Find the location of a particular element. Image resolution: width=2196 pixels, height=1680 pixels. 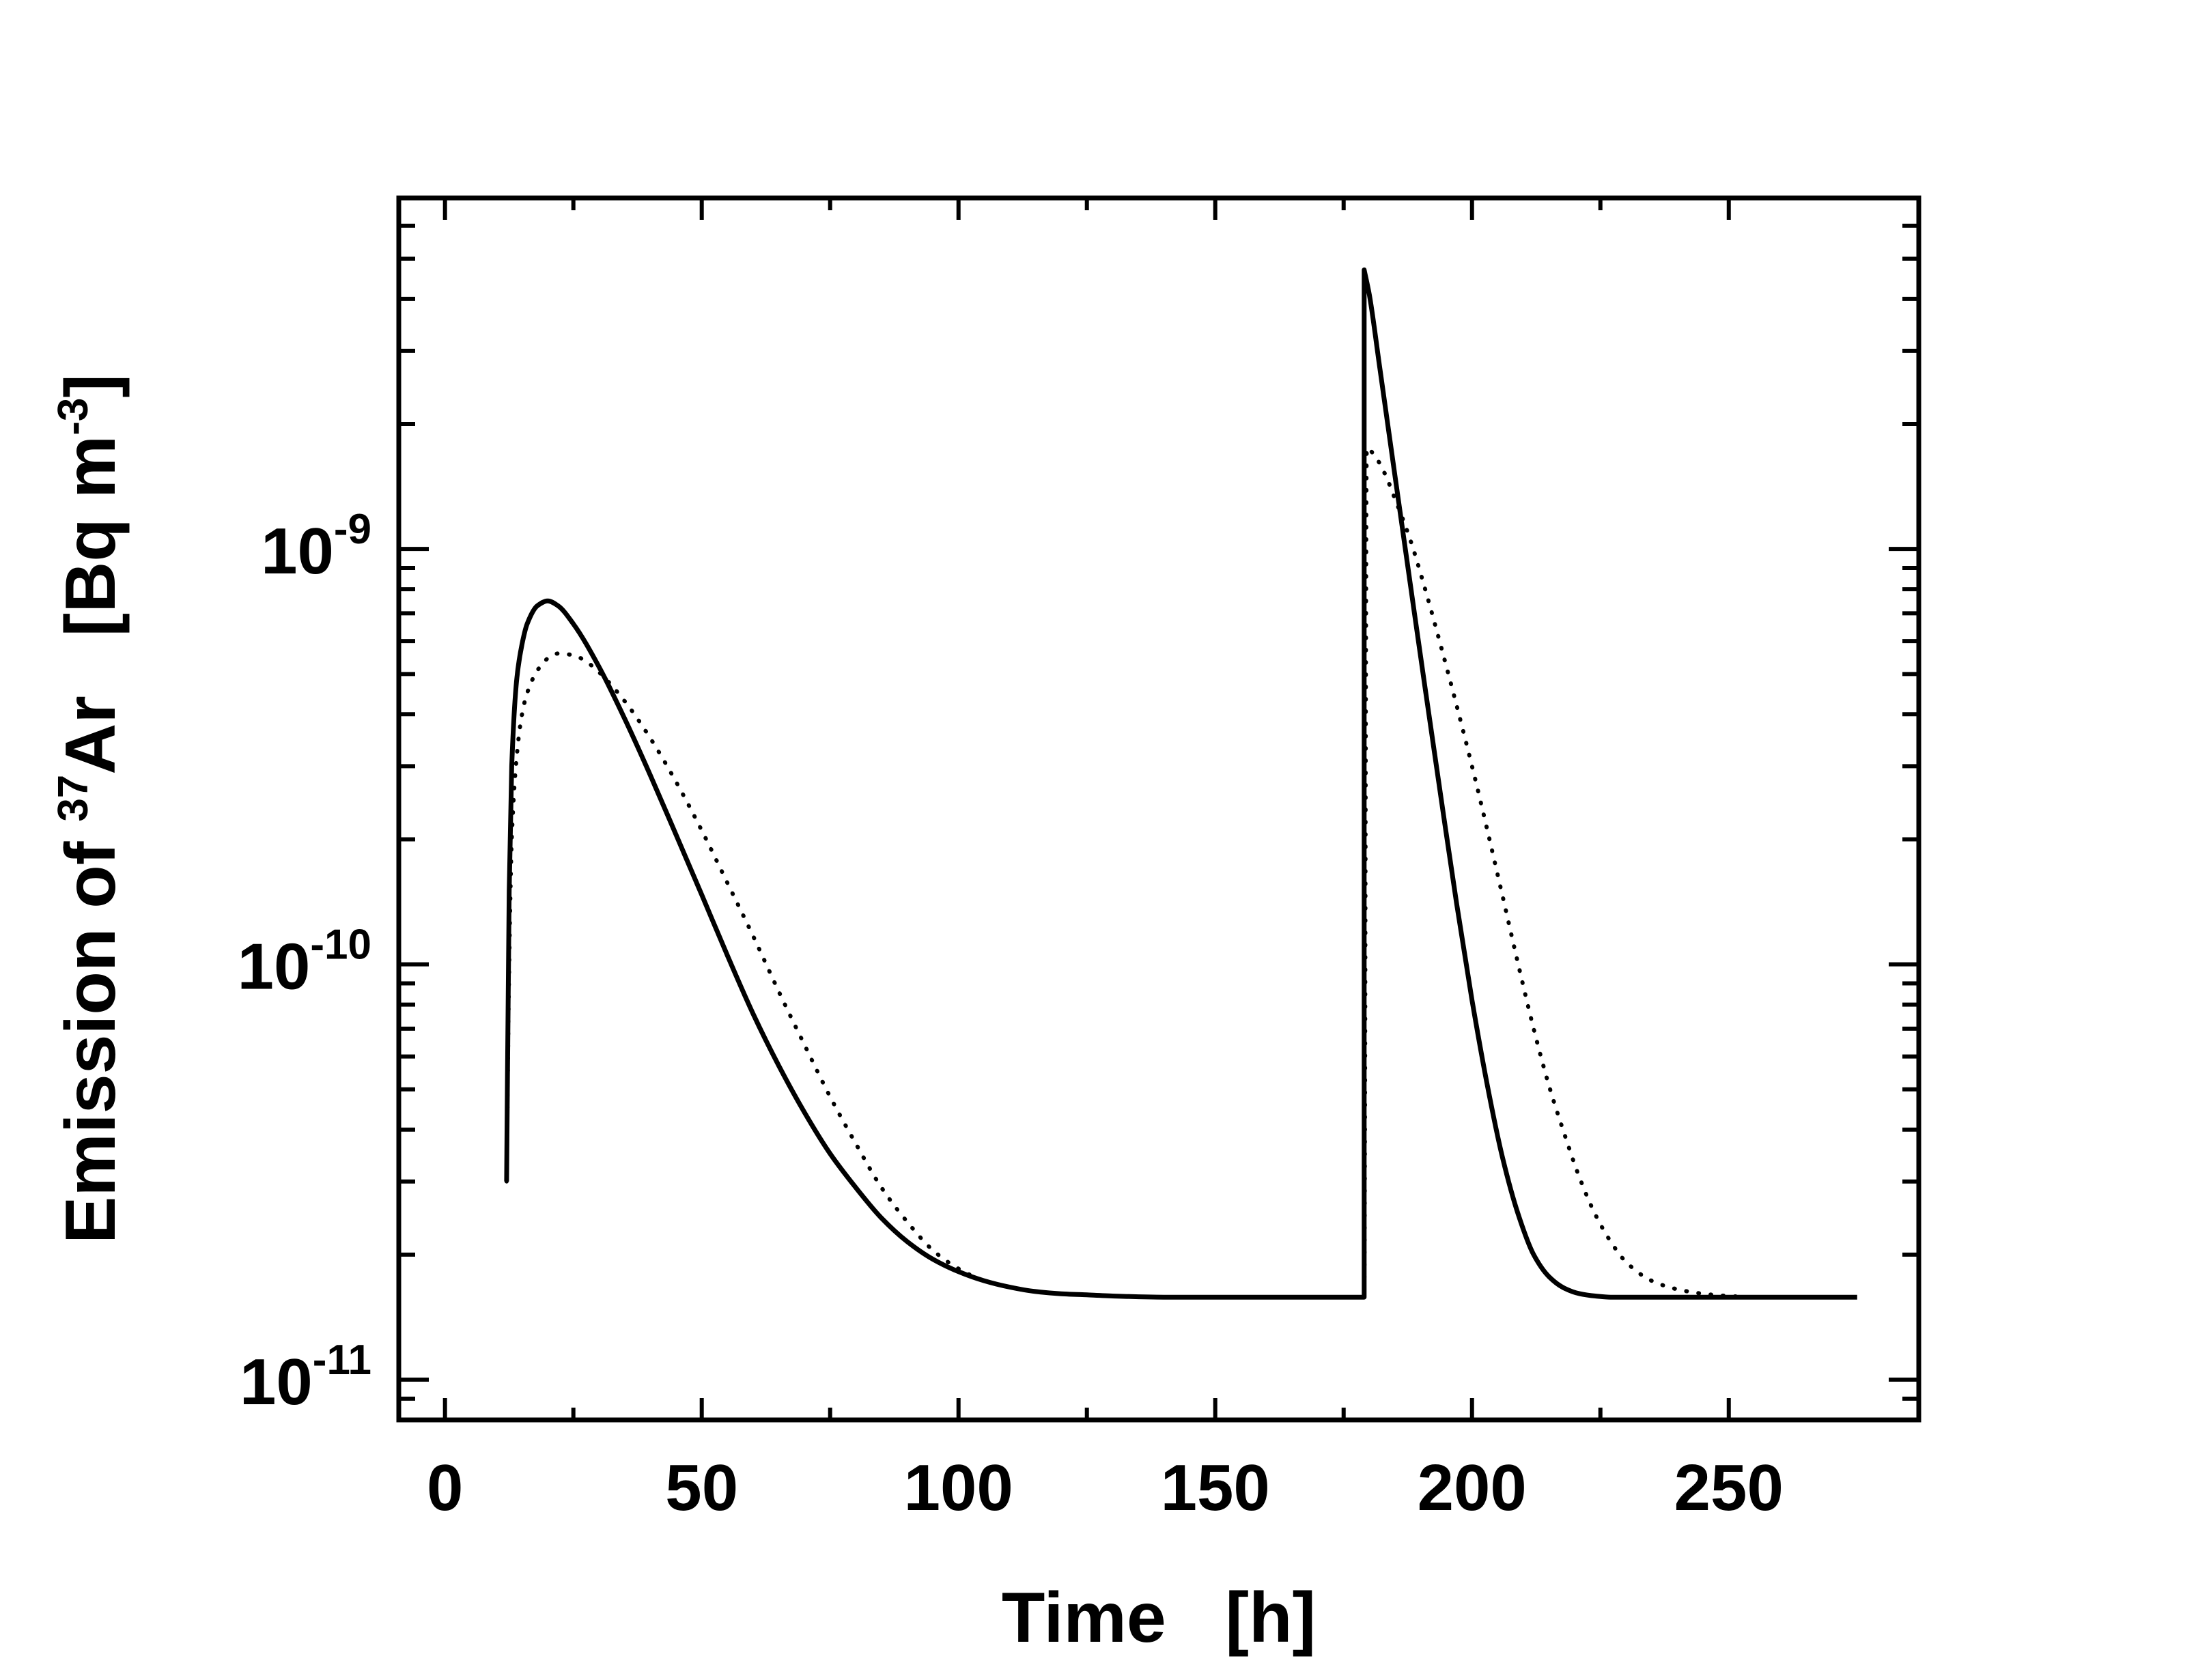

y-axis-title: Emission of 37Ar [Bq m-3] is located at coordinates (90, 809).